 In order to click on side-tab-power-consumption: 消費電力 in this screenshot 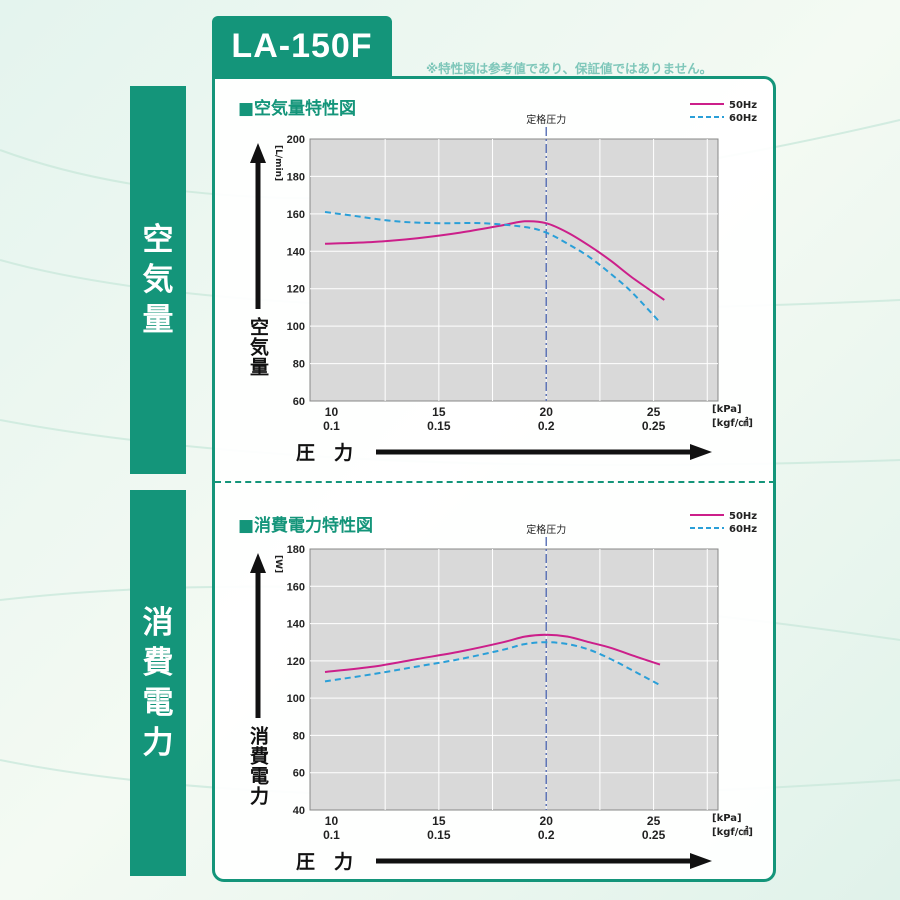, I will do `click(158, 683)`.